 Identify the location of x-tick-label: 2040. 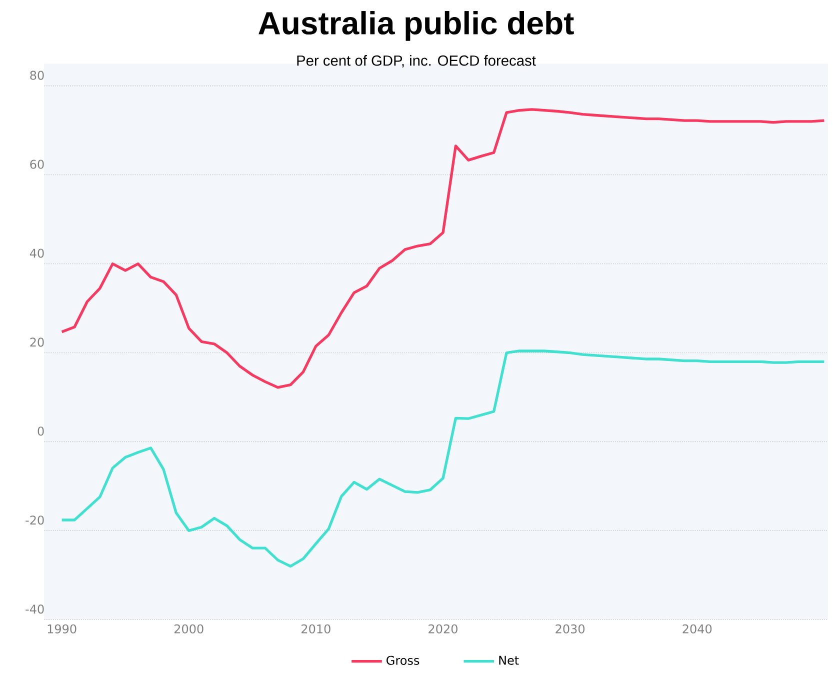
(697, 629).